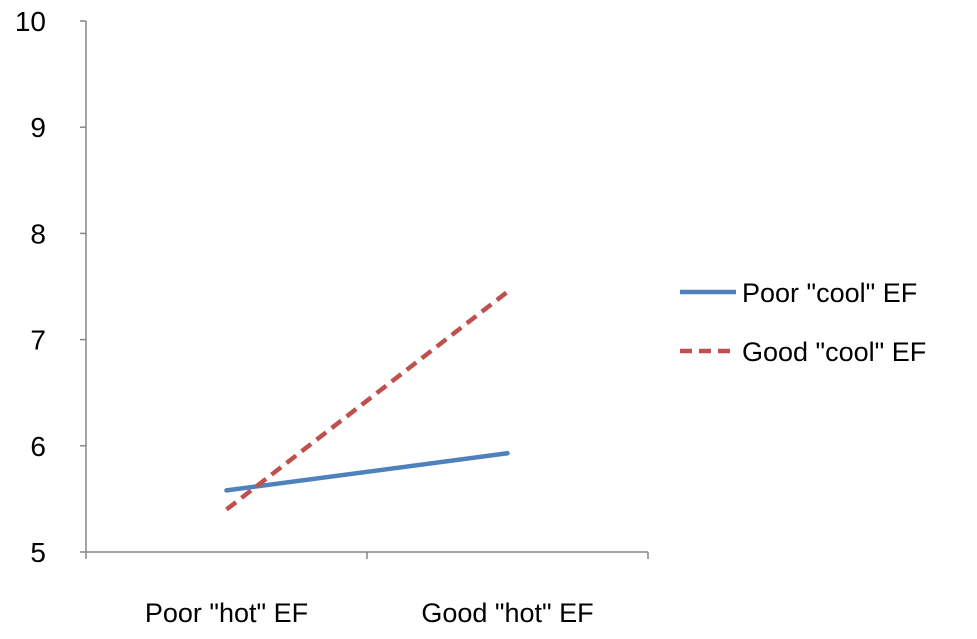 This screenshot has width=977, height=639. What do you see at coordinates (38, 340) in the screenshot?
I see `y-tick-label: 7` at bounding box center [38, 340].